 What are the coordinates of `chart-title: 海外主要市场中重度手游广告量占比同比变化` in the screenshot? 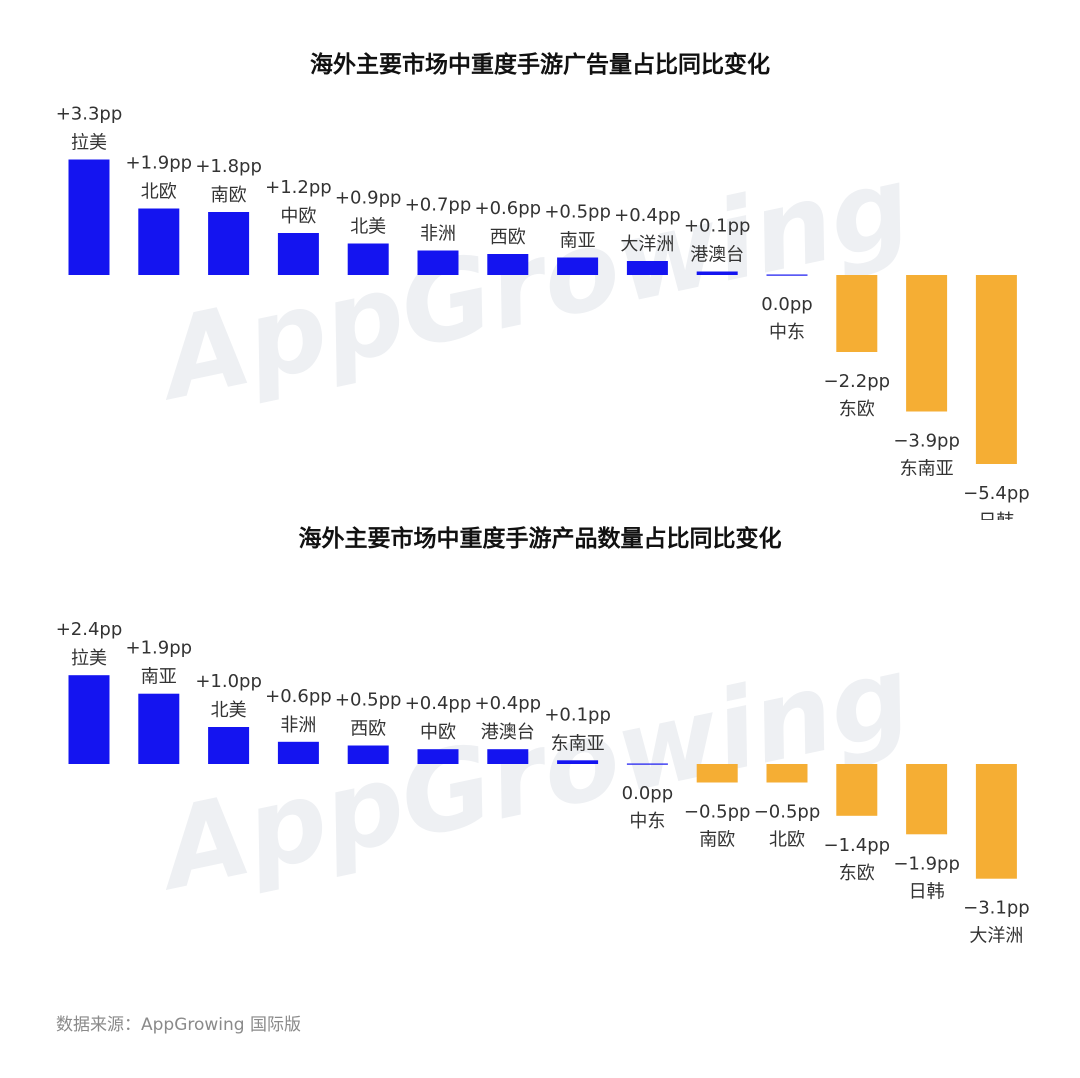 It's located at (540, 64).